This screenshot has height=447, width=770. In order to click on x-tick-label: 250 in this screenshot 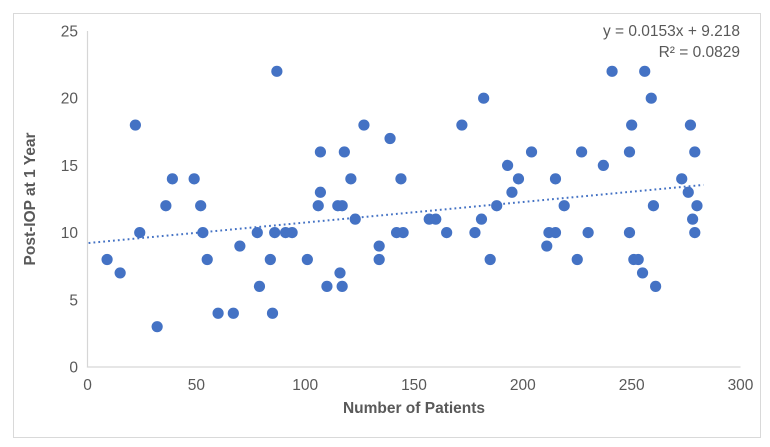, I will do `click(632, 385)`.